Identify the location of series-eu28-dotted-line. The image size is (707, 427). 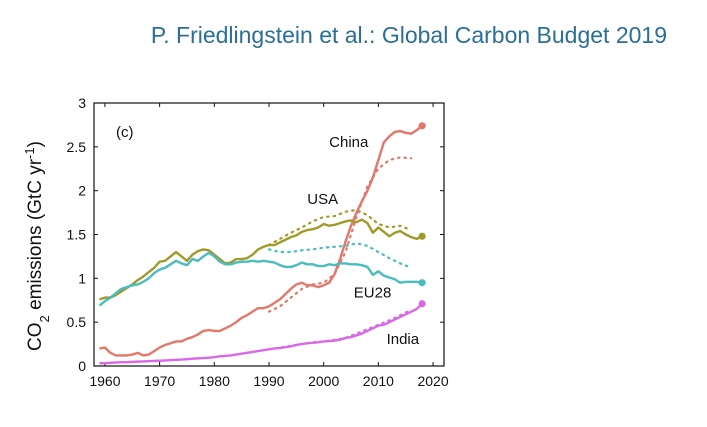
(340, 255).